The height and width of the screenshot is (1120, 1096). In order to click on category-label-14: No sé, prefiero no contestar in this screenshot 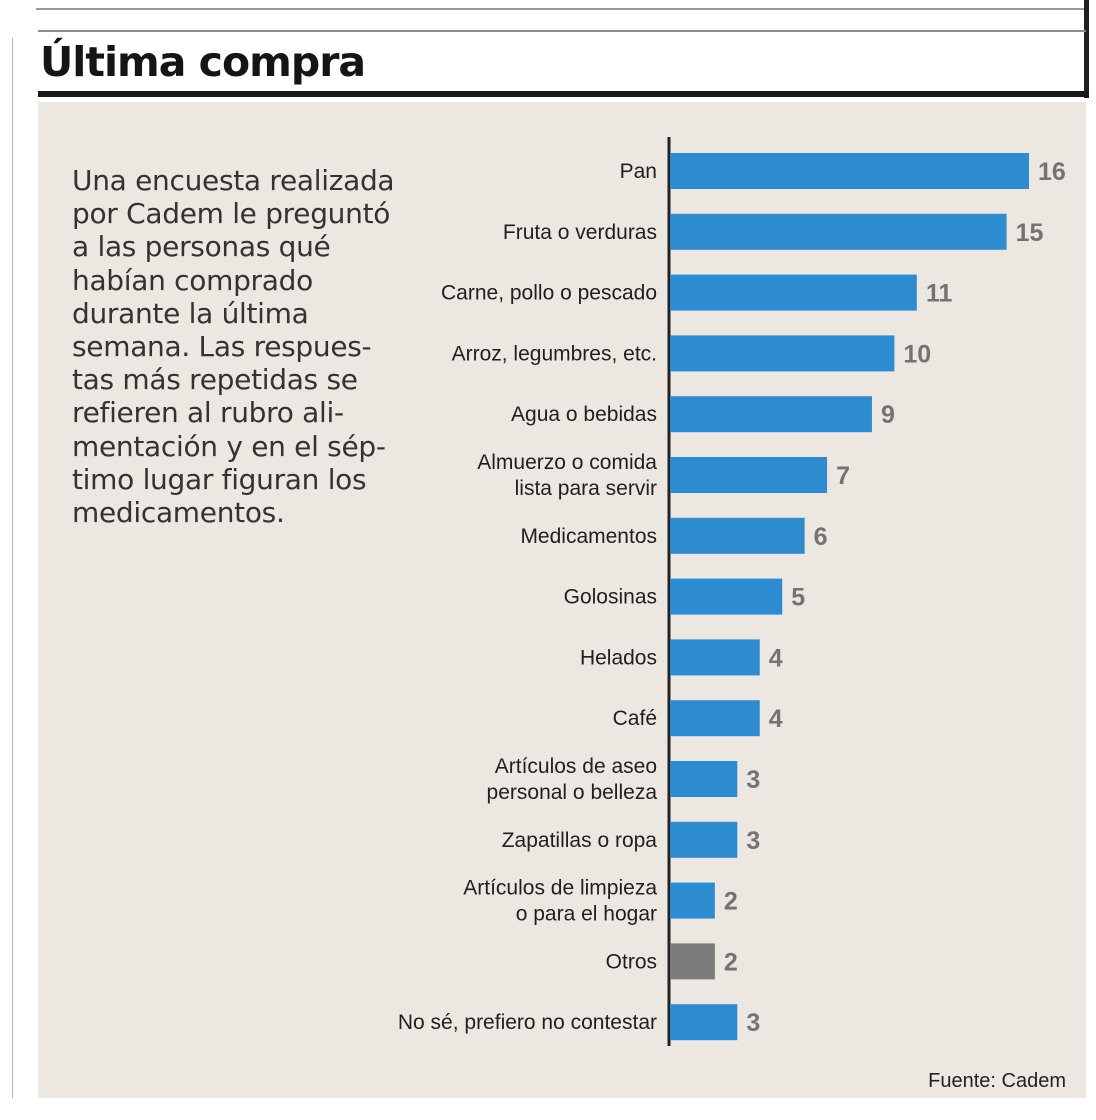, I will do `click(527, 1022)`.